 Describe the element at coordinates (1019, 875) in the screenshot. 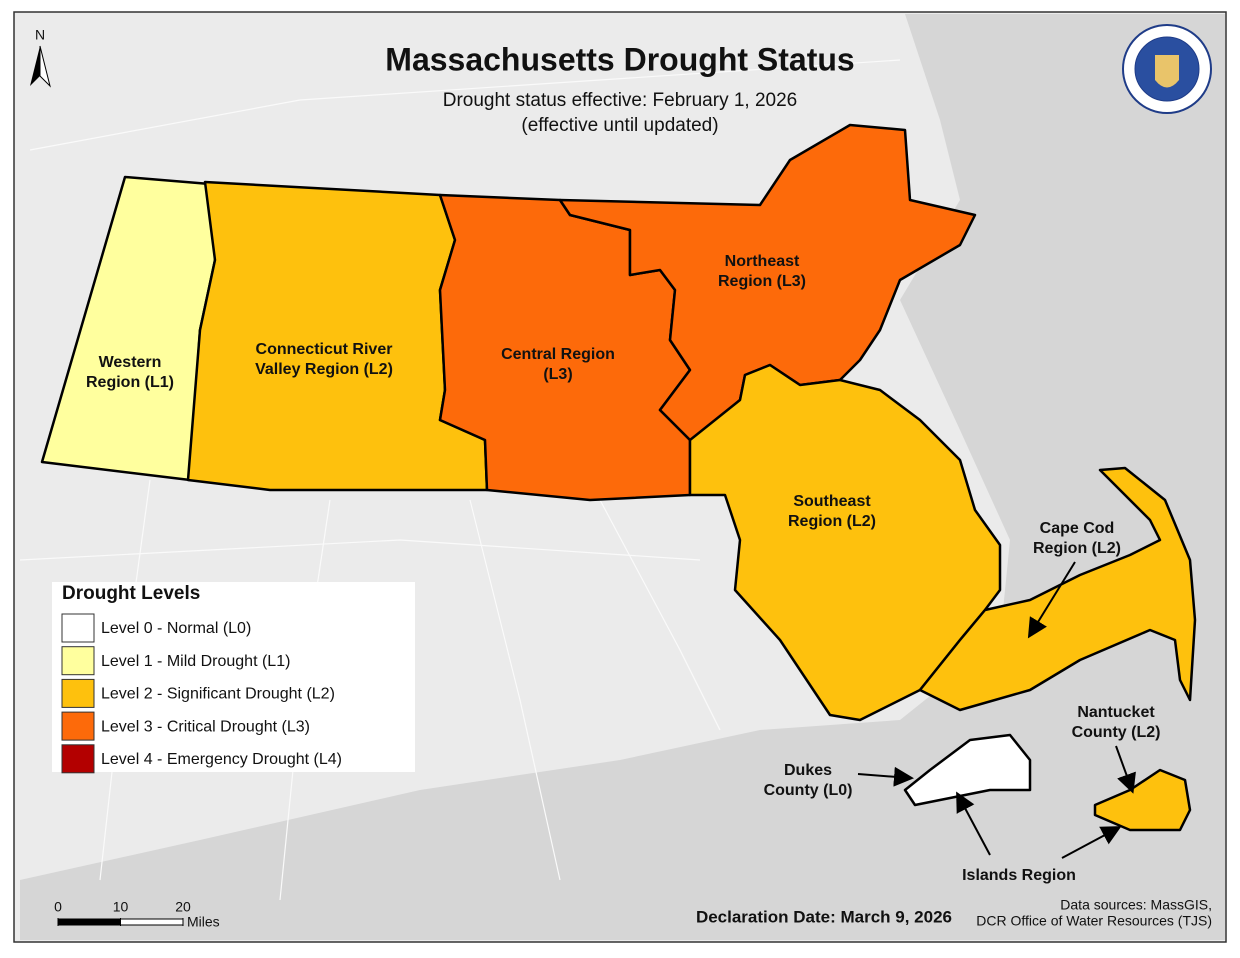

I see `islands-label: Islands Region` at that location.